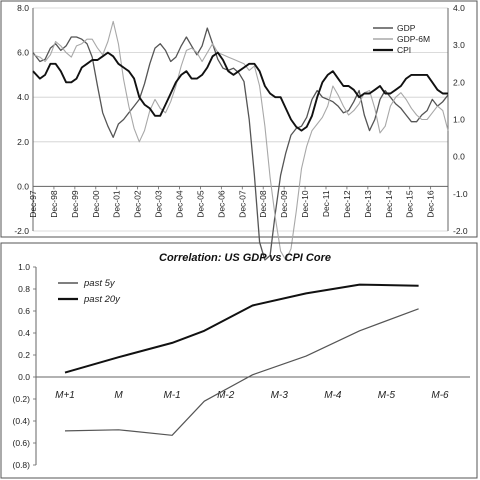  Describe the element at coordinates (118, 395) in the screenshot. I see `chart2-x-category: M` at that location.